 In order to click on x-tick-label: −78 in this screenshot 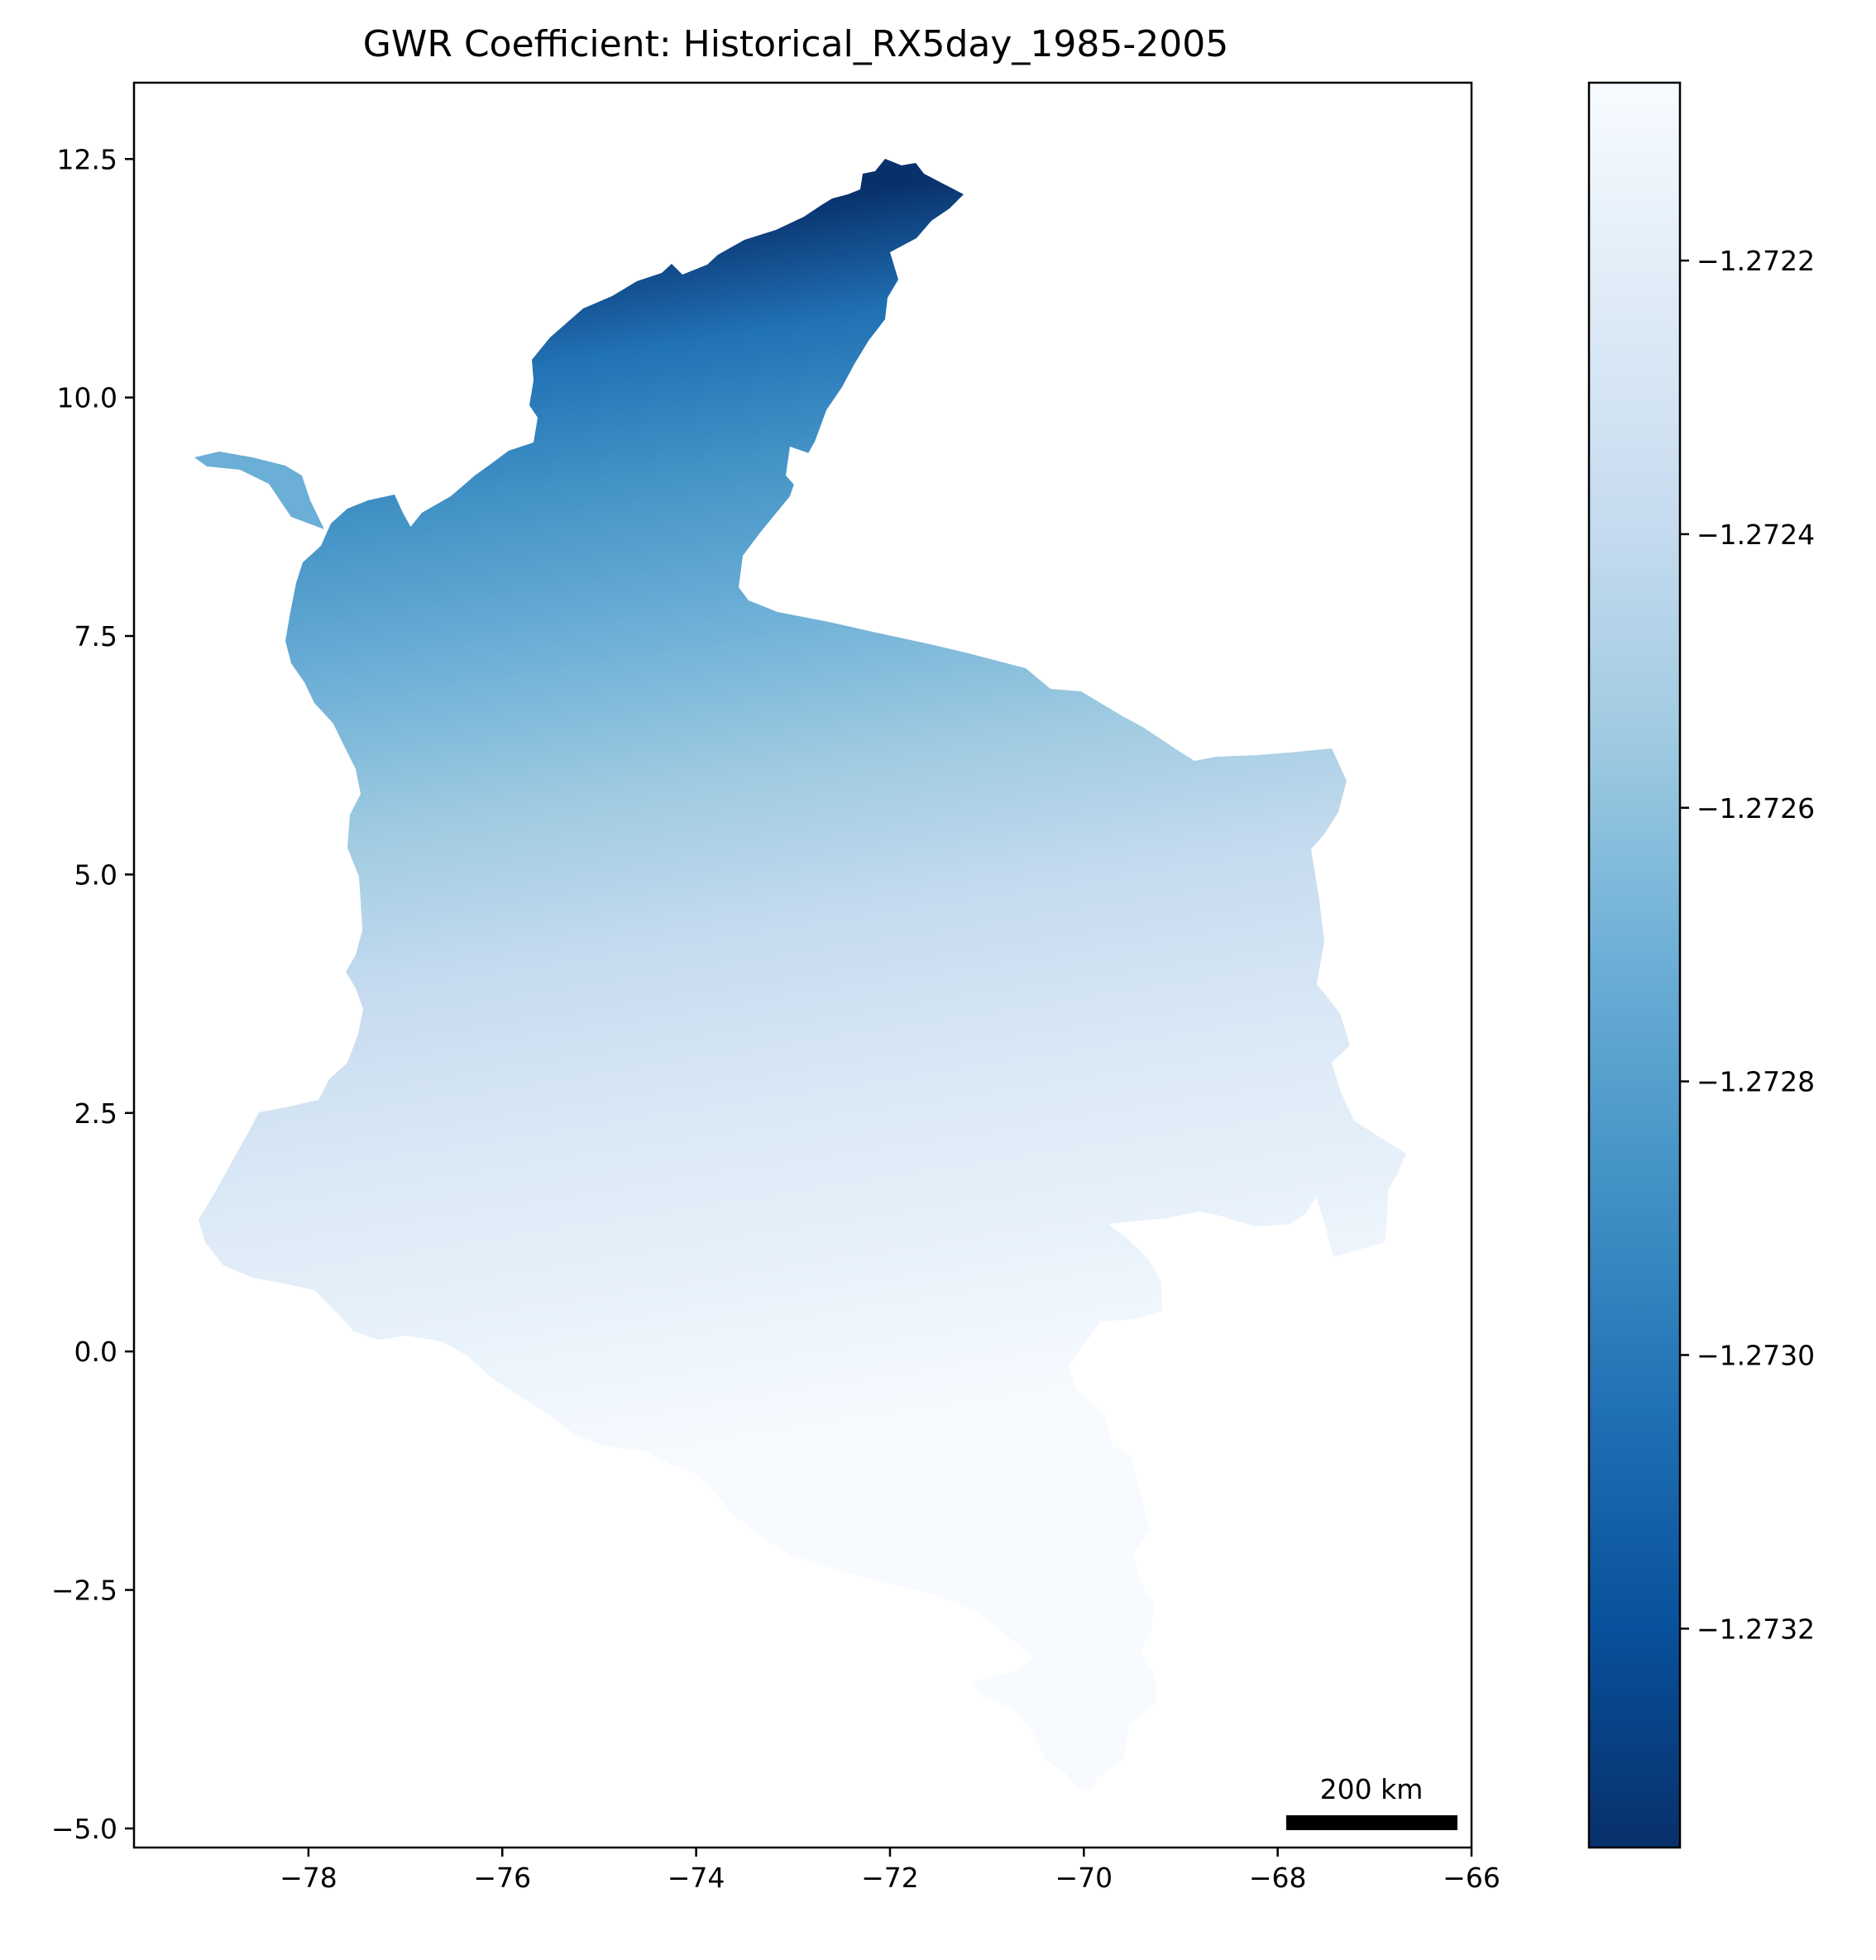, I will do `click(308, 1878)`.